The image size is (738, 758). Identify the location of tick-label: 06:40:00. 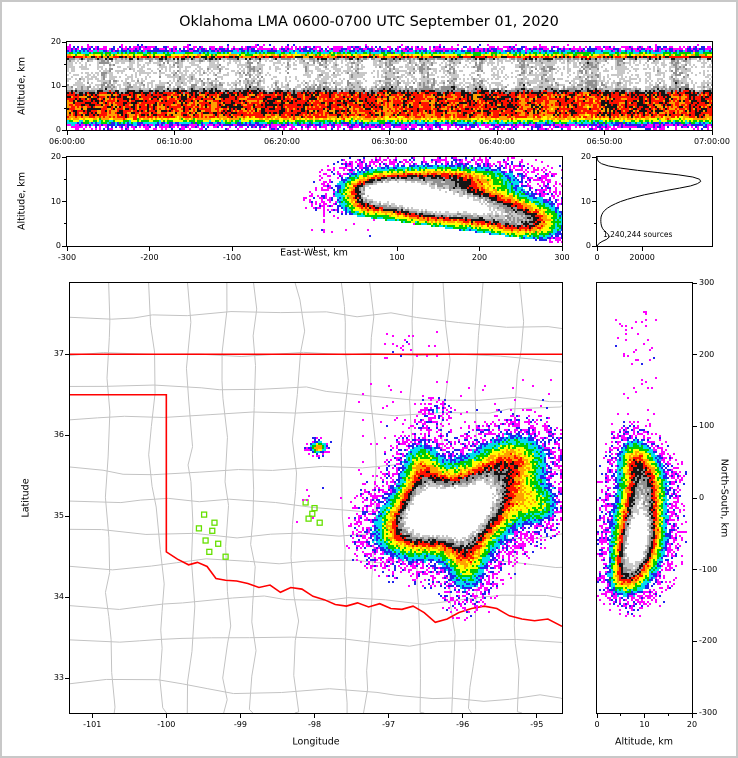
(497, 141).